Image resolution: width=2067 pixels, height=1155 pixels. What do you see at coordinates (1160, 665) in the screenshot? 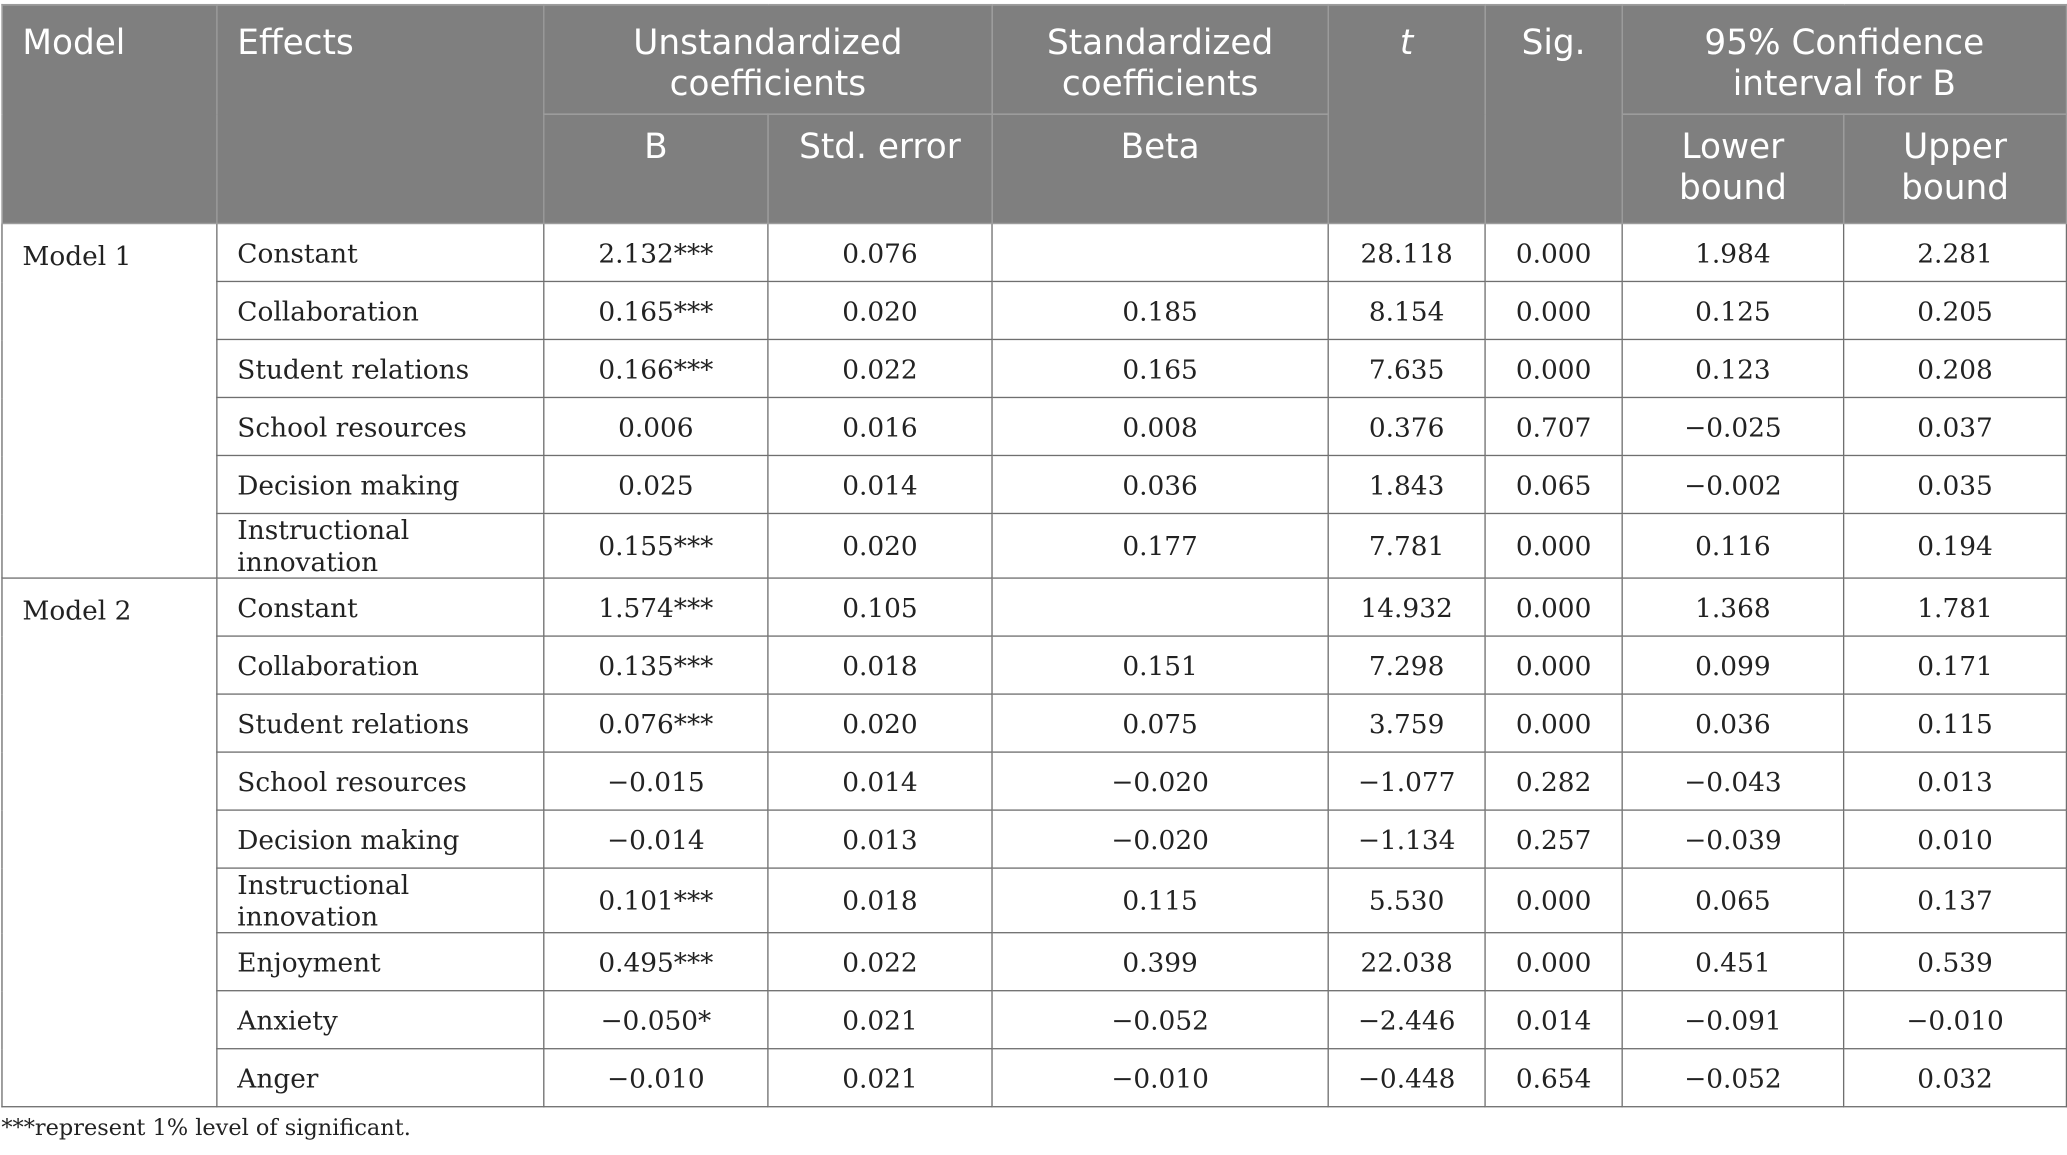
I see `cell-beta: 0.151` at bounding box center [1160, 665].